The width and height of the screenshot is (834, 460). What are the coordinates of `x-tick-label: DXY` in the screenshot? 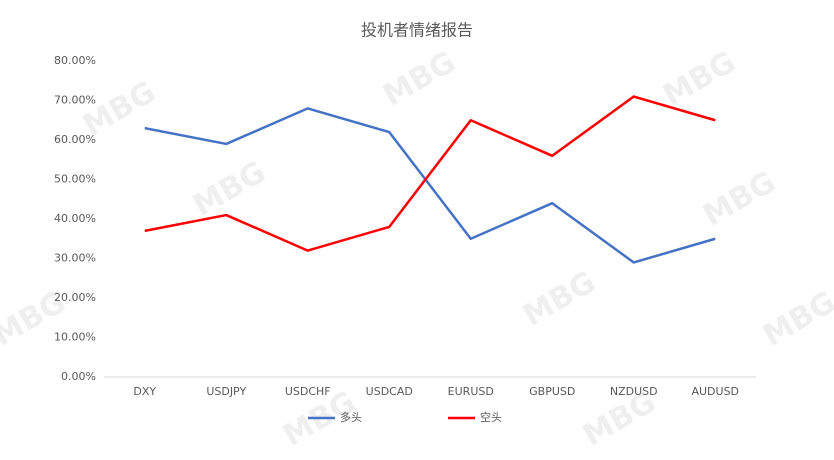 It's located at (144, 391).